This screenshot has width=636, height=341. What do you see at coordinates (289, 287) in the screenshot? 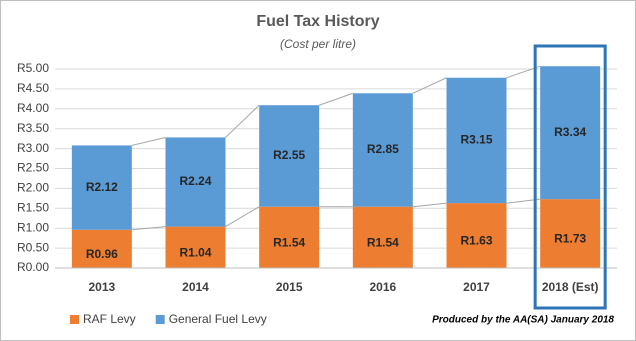
I see `x-tick-label: 2015` at bounding box center [289, 287].